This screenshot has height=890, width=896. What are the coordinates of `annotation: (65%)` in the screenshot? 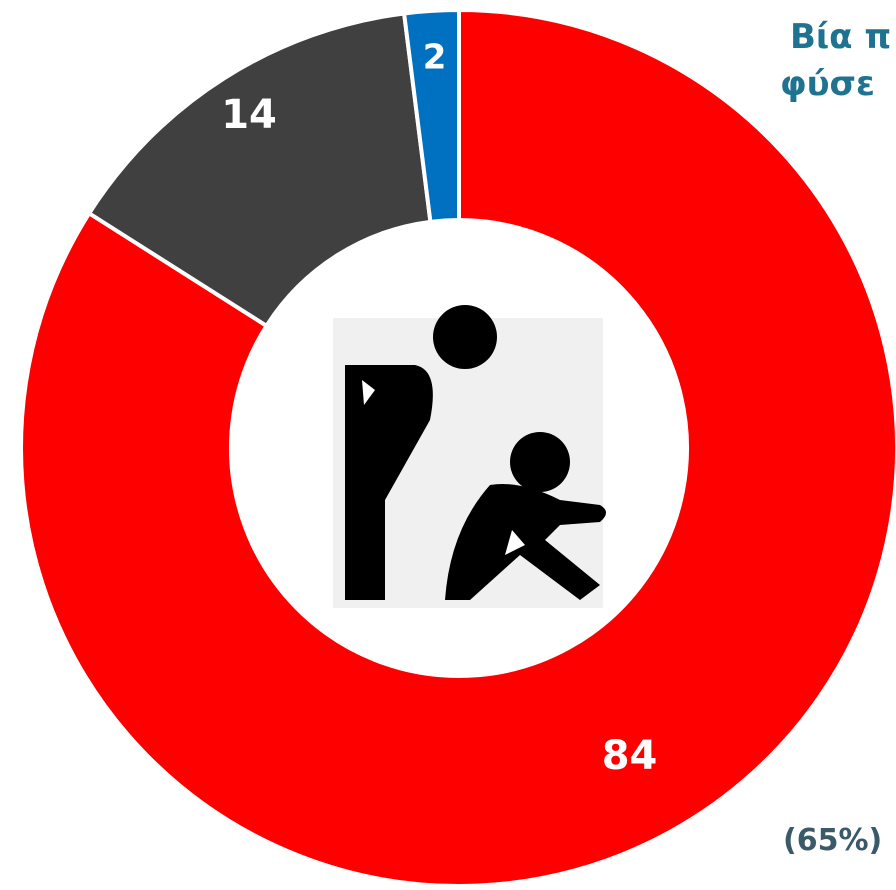 It's located at (832, 840).